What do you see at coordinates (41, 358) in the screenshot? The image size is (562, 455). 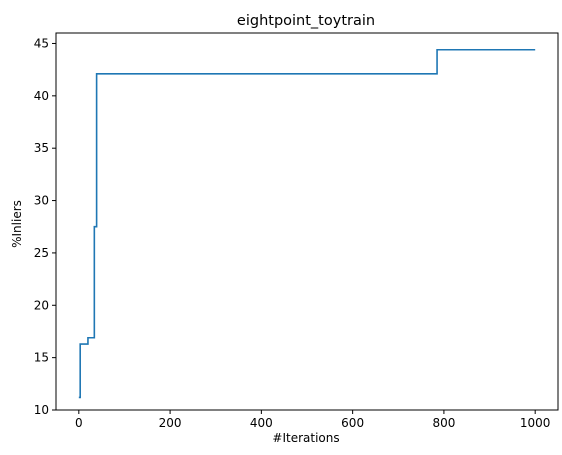 I see `y-tick-label: 15` at bounding box center [41, 358].